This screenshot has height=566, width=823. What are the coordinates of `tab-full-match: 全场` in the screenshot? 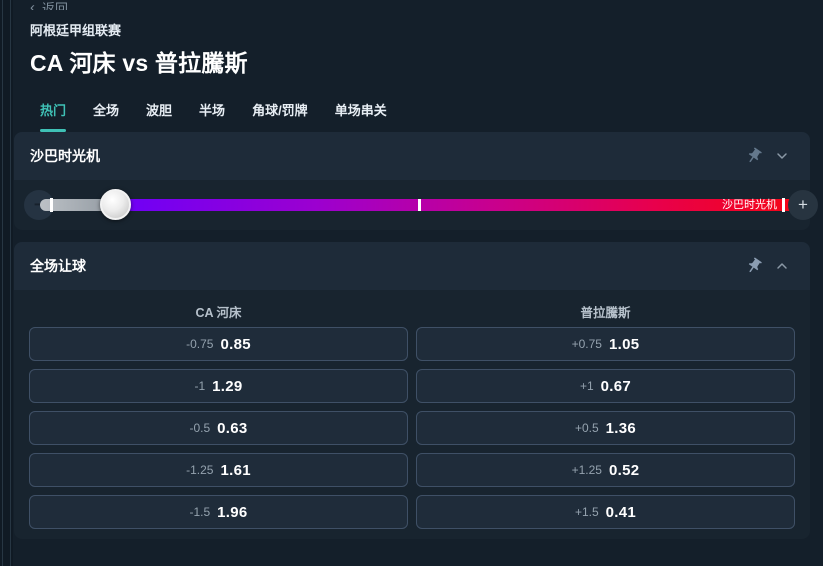 It's located at (106, 110).